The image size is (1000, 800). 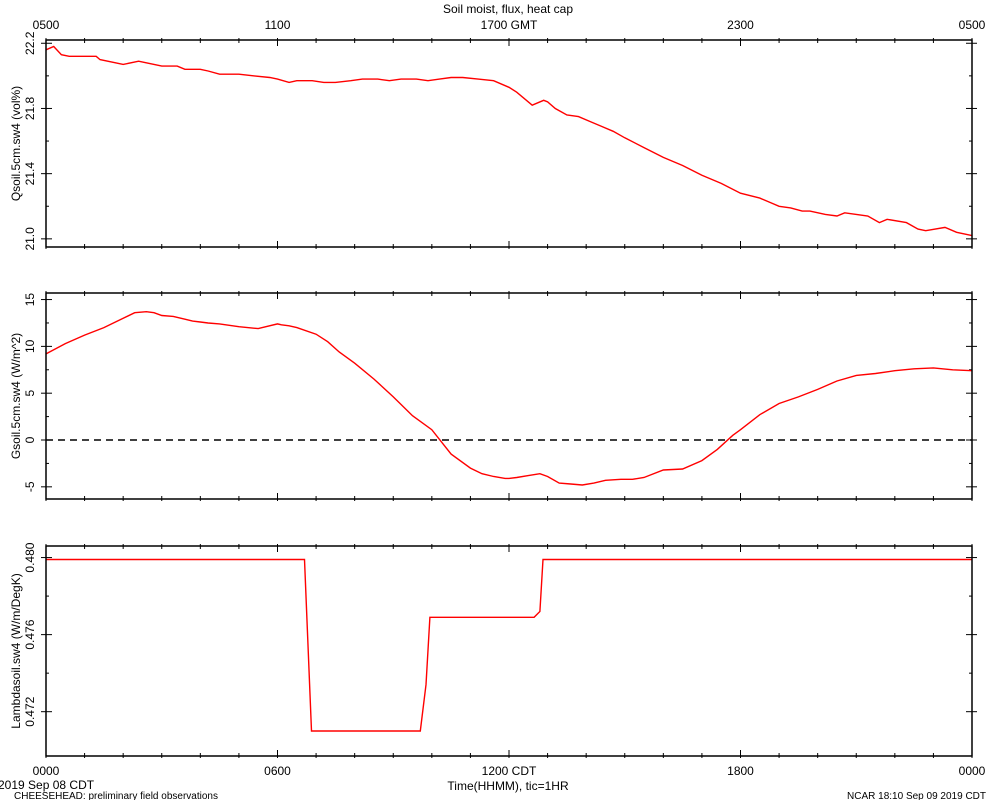 I want to click on bottom-tick-label: 1200 CDT, so click(x=509, y=771).